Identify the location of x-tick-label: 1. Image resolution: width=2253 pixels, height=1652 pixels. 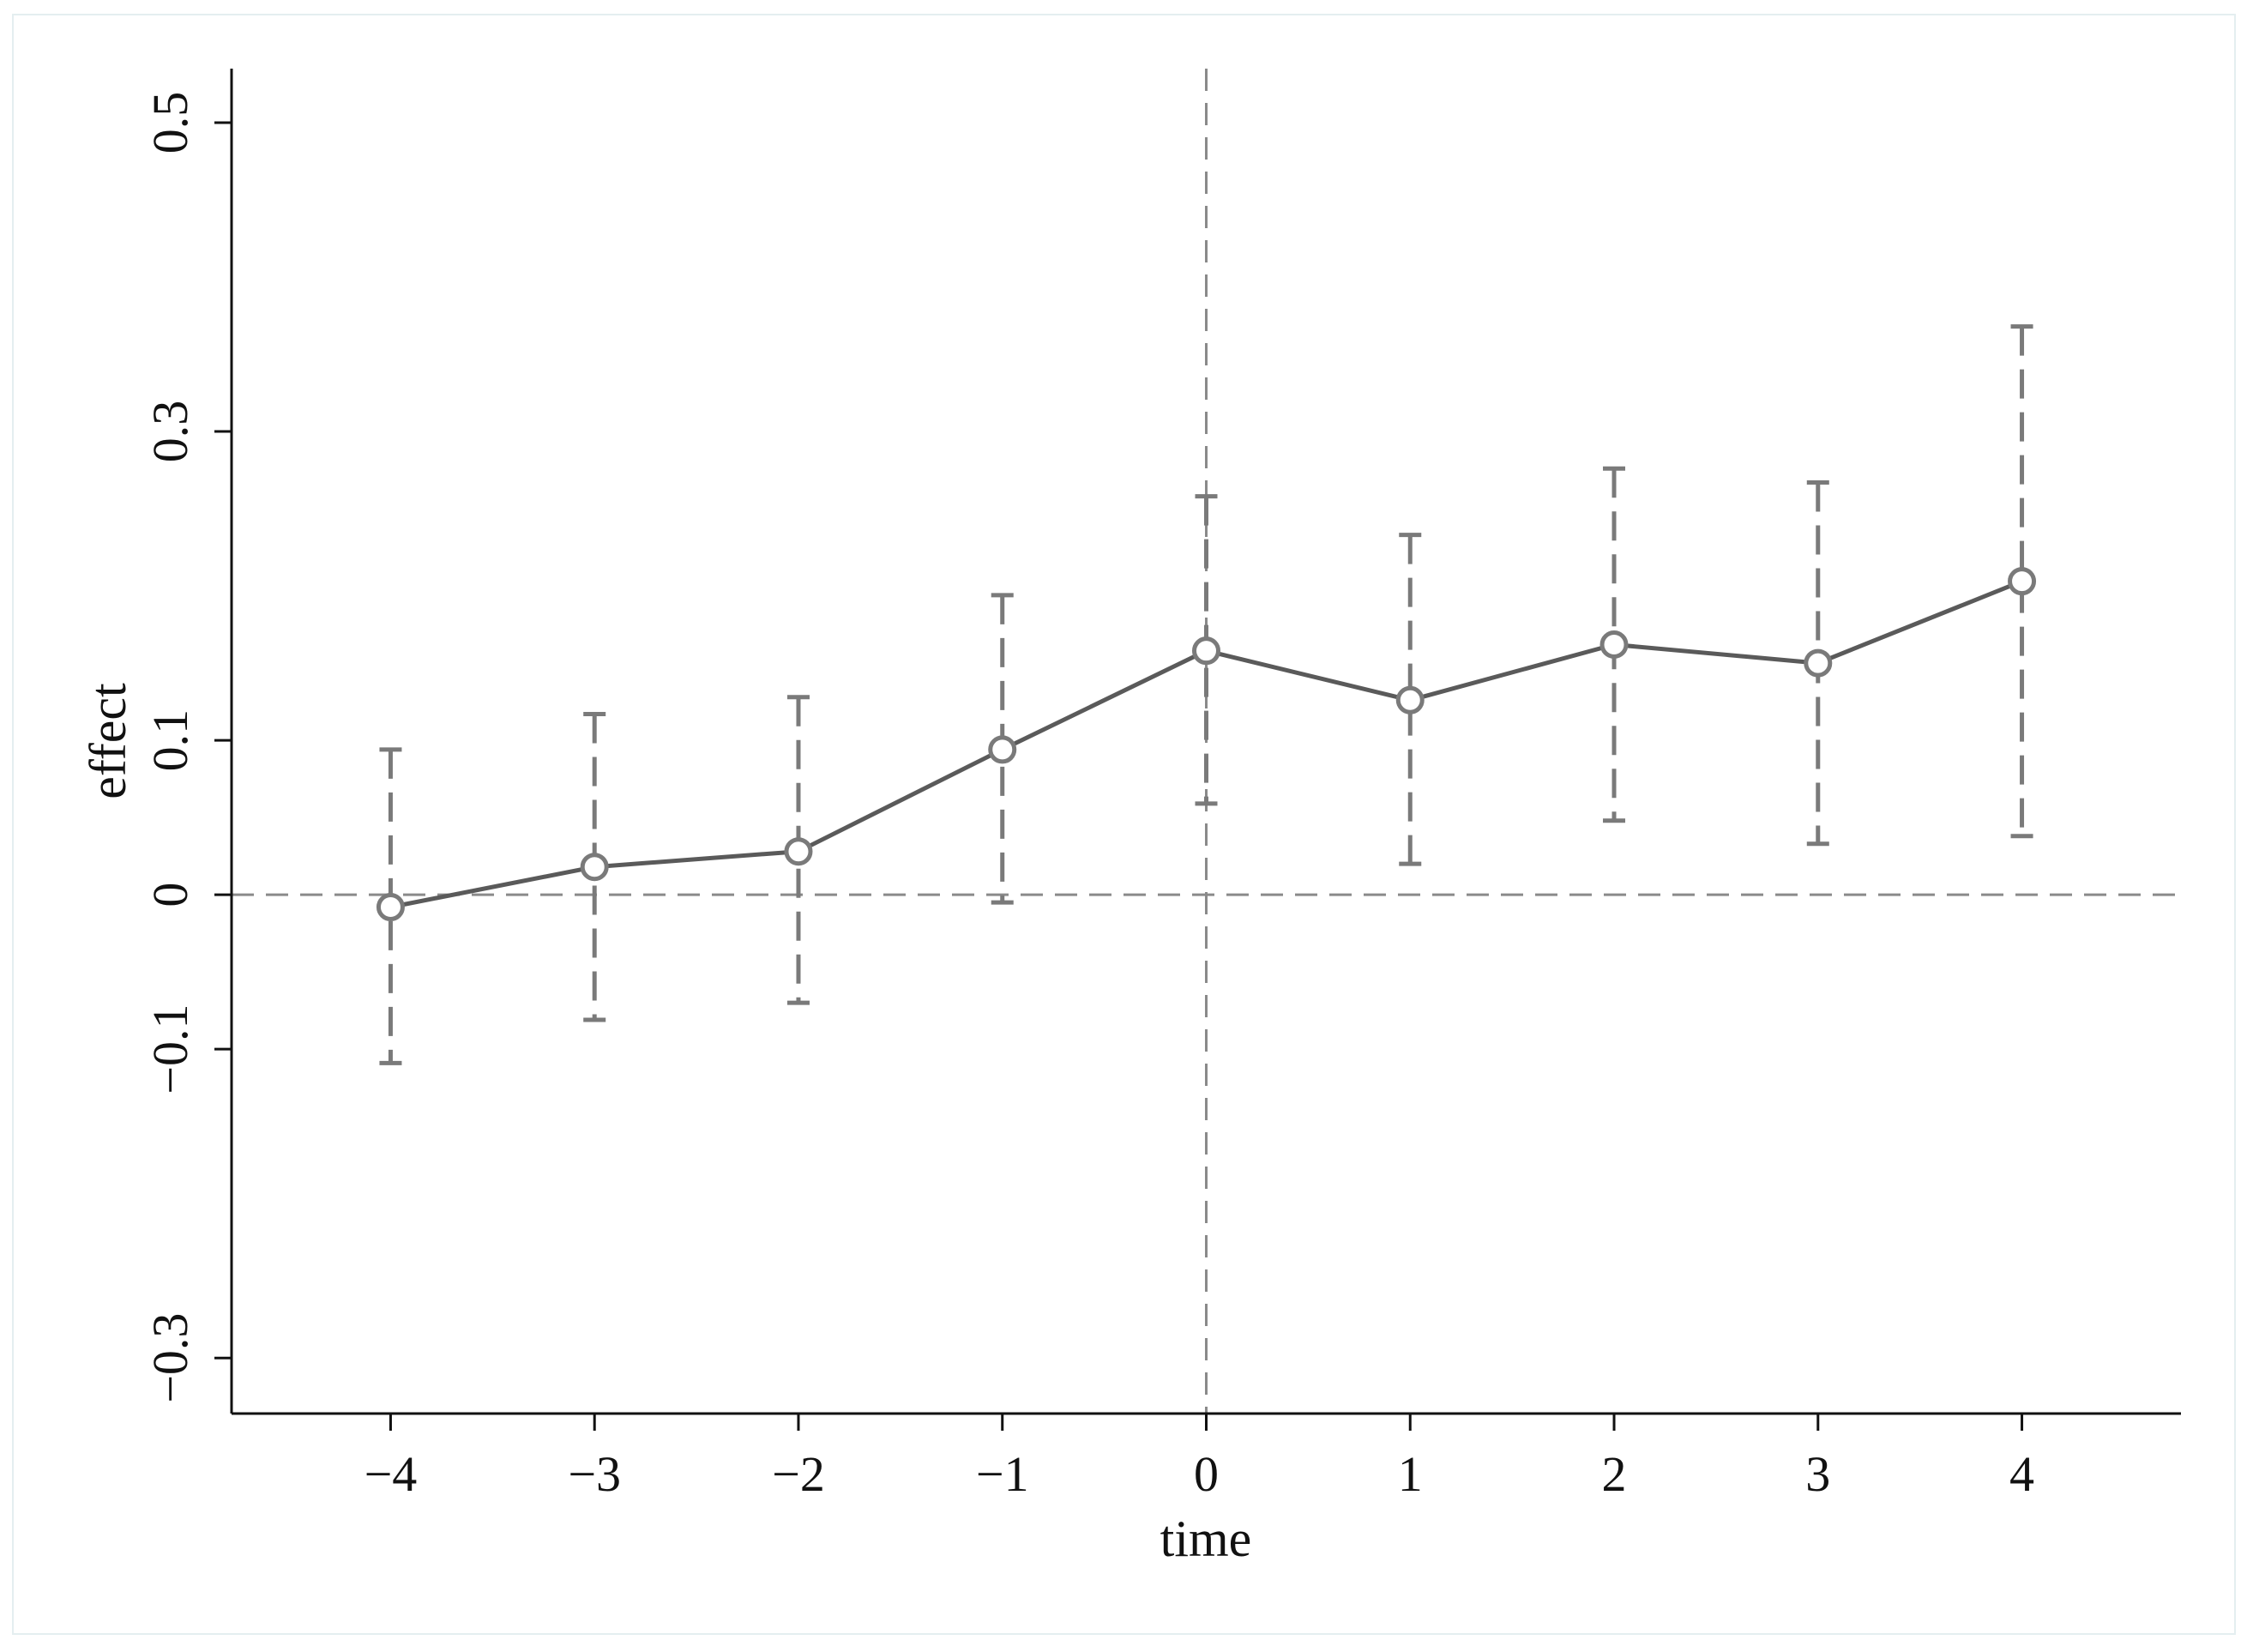
(1411, 1474).